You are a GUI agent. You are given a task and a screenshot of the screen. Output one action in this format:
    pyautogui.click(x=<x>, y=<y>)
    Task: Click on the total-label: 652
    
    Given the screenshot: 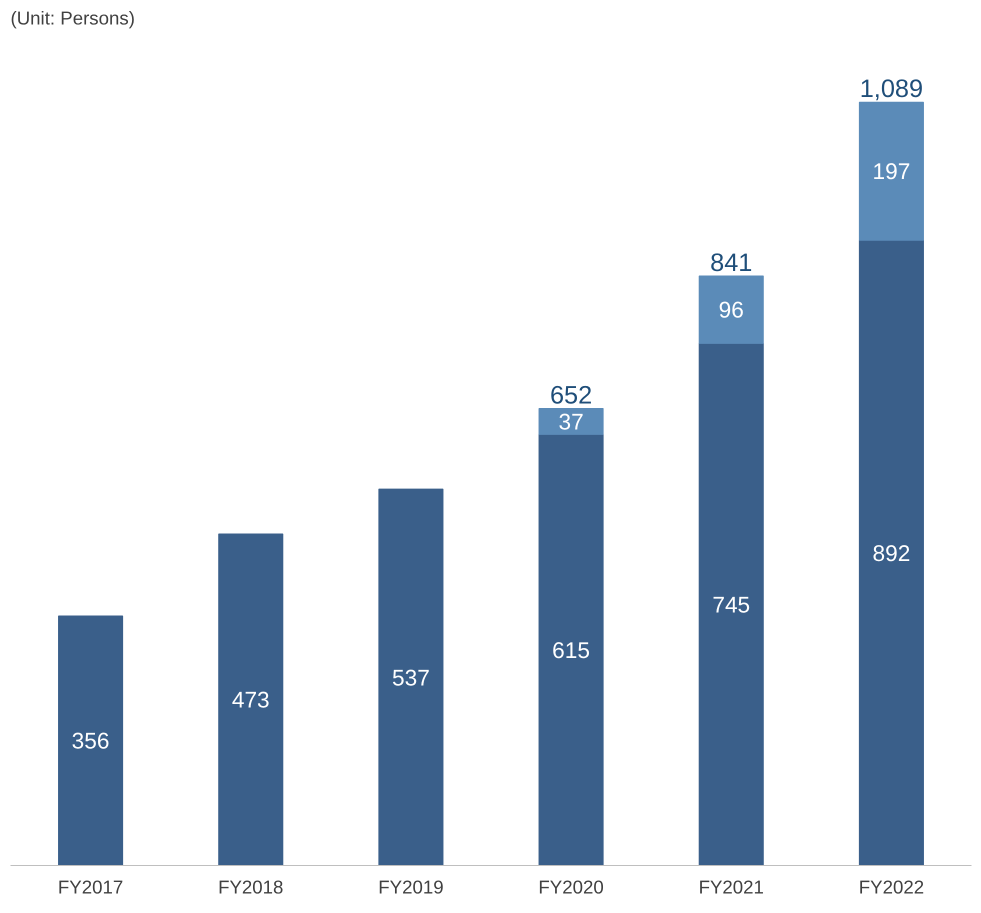 What is the action you would take?
    pyautogui.click(x=571, y=396)
    